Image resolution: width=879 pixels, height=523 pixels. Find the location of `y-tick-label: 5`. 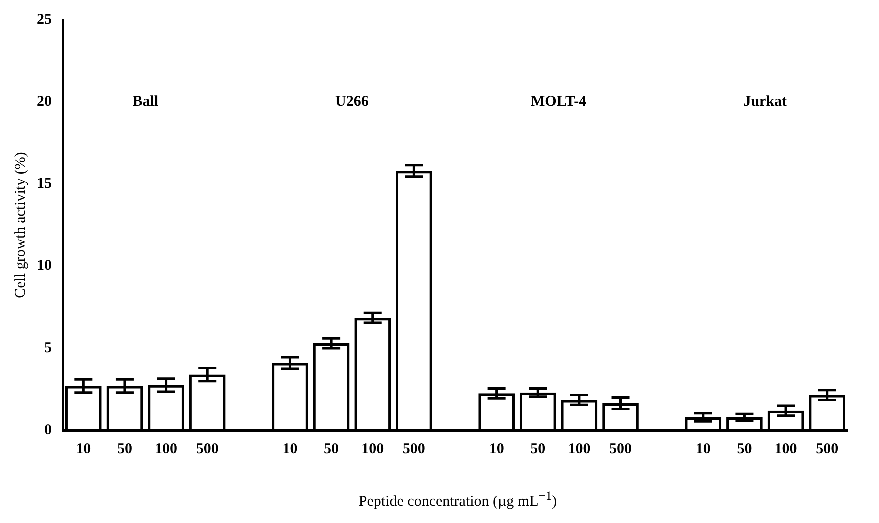

y-tick-label: 5 is located at coordinates (48, 348).